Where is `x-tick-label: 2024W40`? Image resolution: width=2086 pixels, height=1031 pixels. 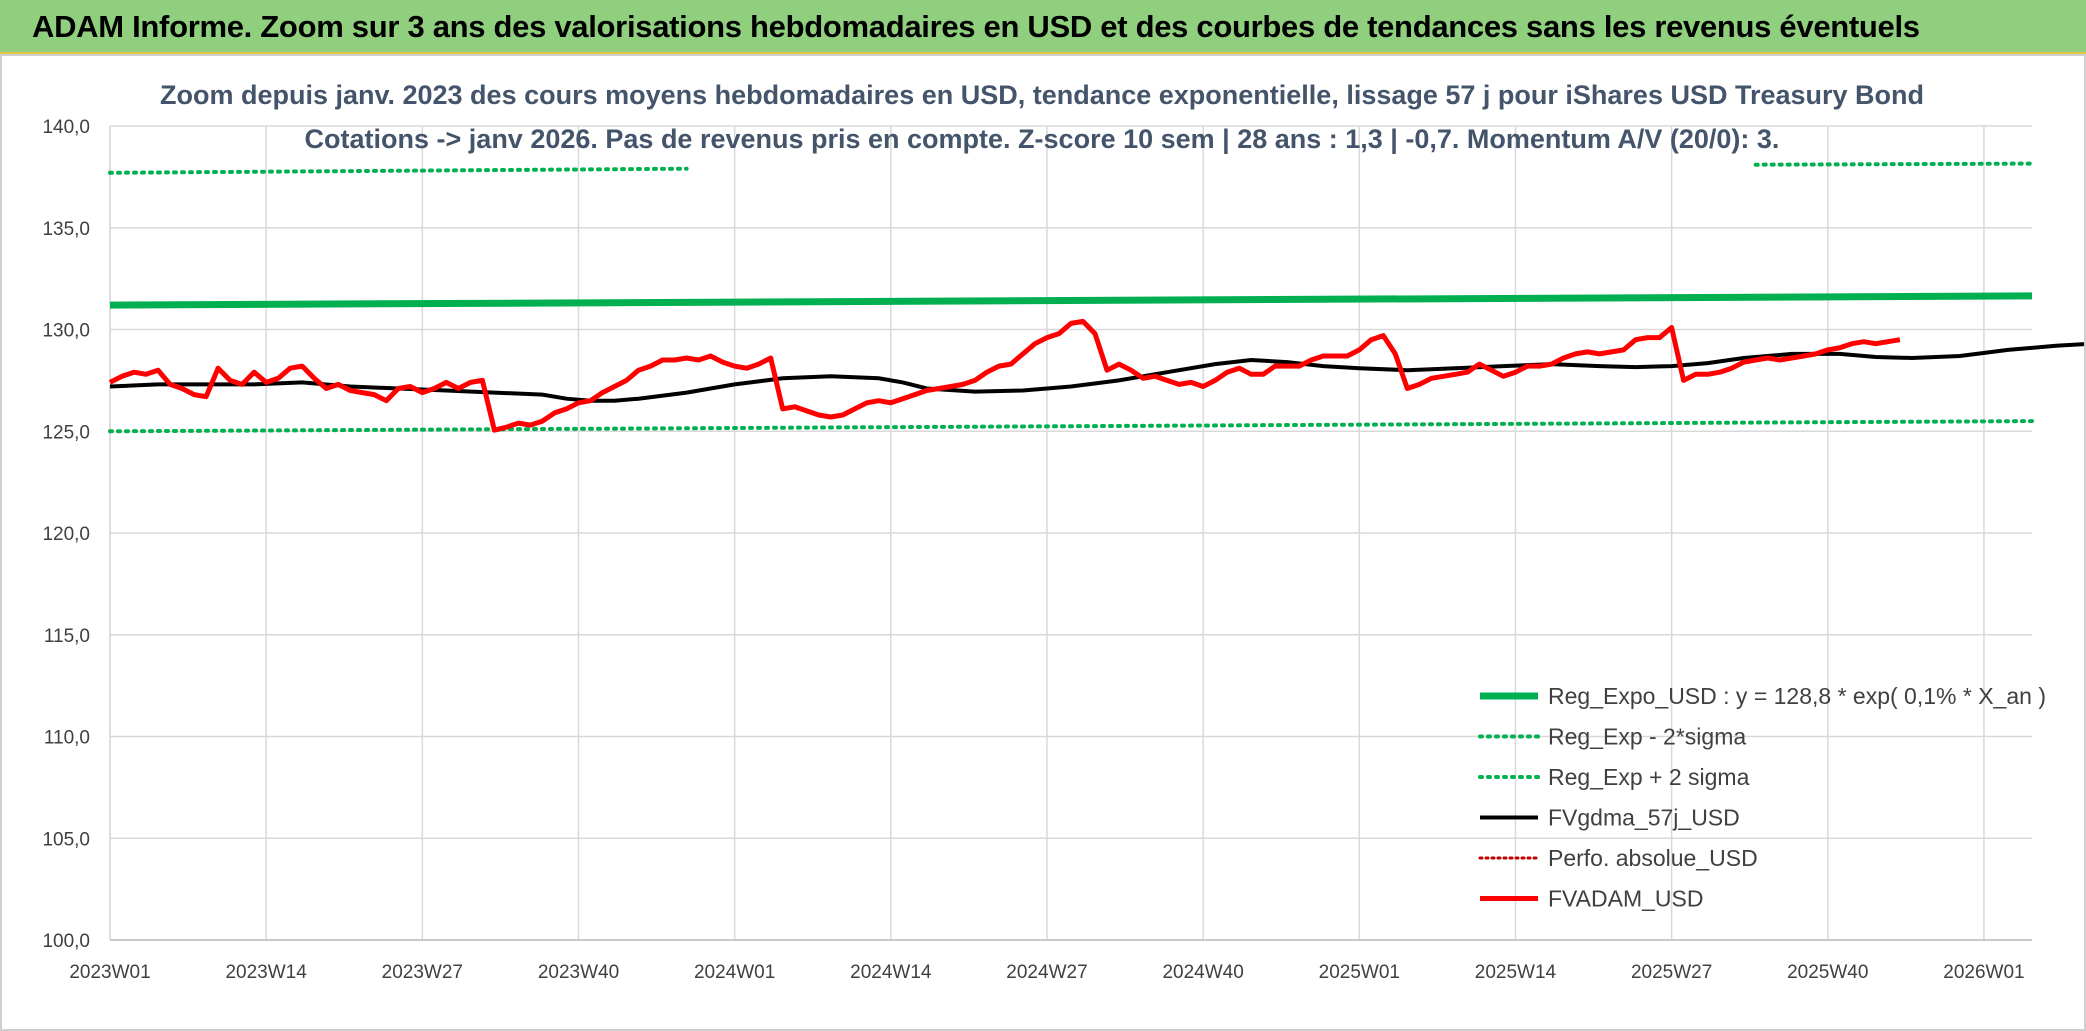 x-tick-label: 2024W40 is located at coordinates (1202, 972).